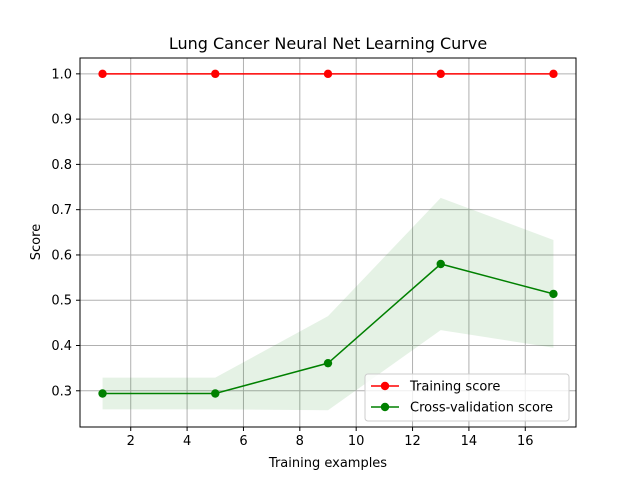 The image size is (640, 480). Describe the element at coordinates (61, 120) in the screenshot. I see `y-tick-label: 0.9` at that location.